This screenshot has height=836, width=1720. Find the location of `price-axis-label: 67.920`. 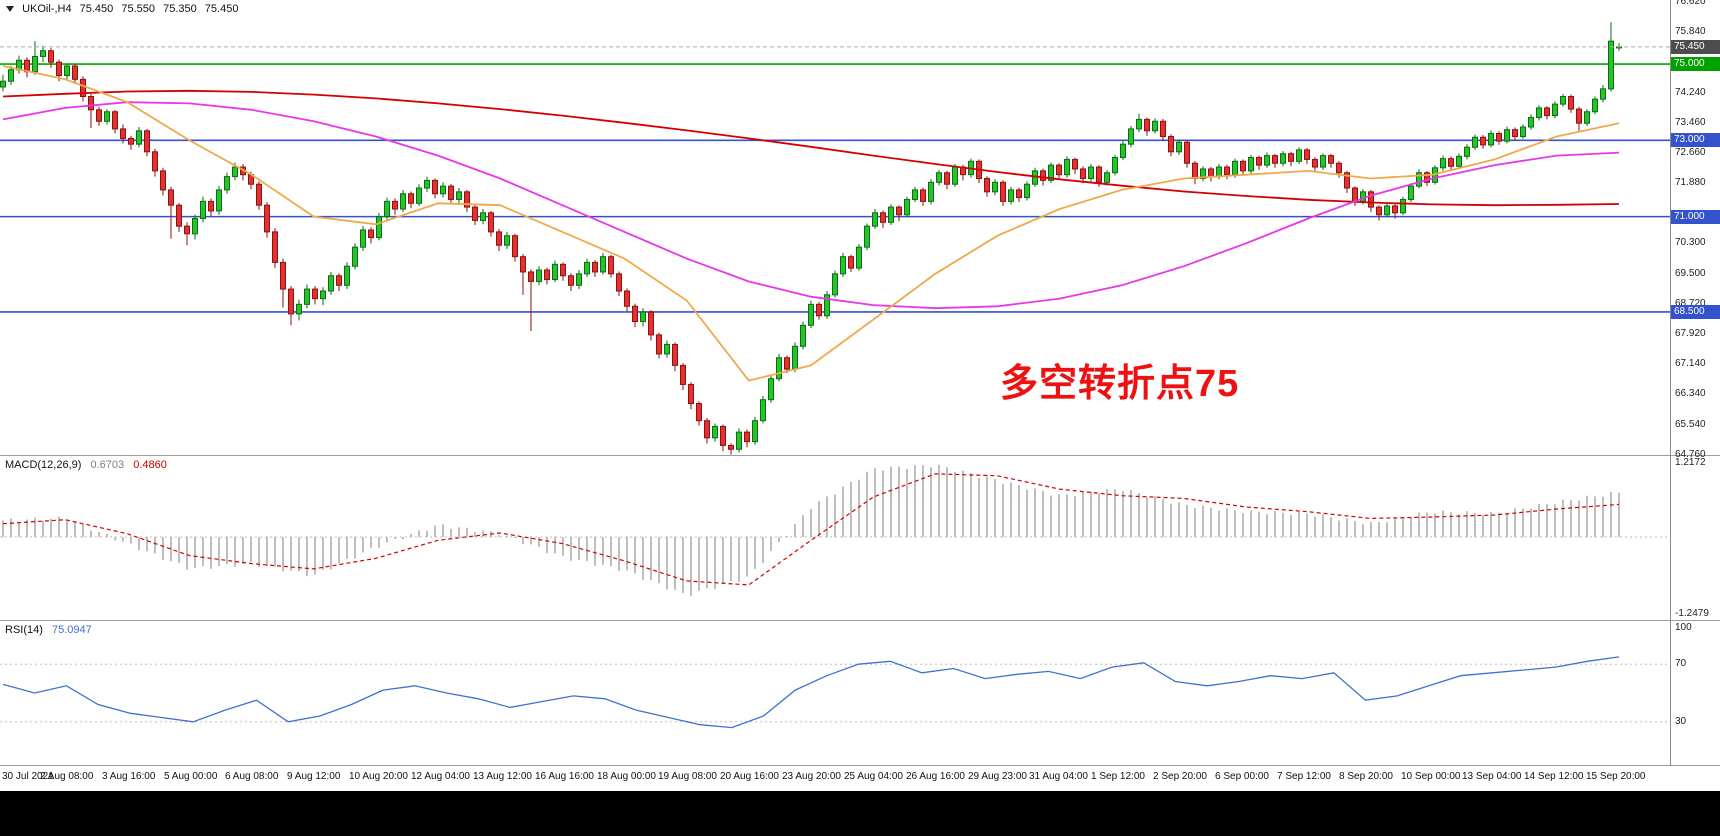

price-axis-label: 67.920 is located at coordinates (1690, 334).